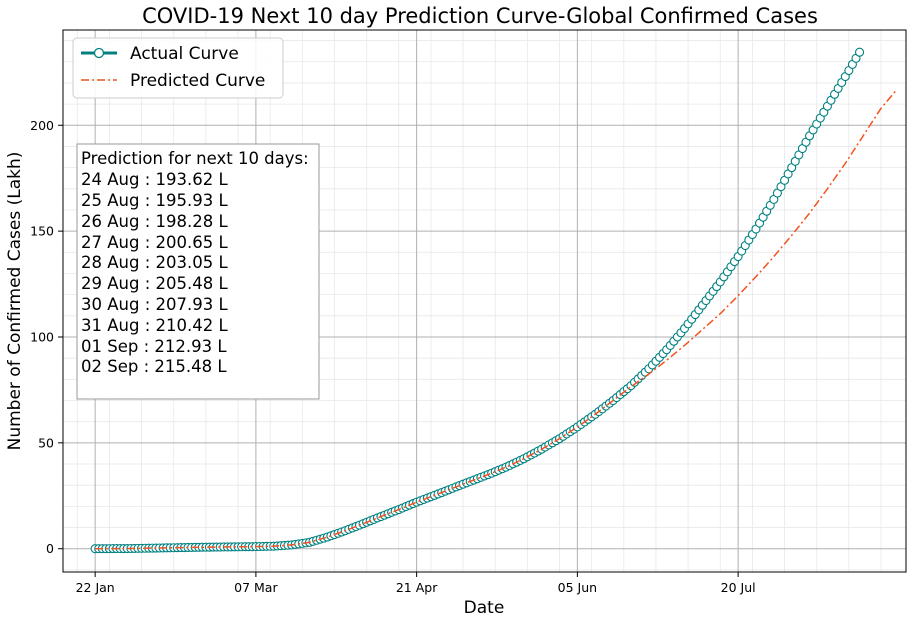 This screenshot has height=624, width=913. Describe the element at coordinates (42, 125) in the screenshot. I see `y-tick-label: 200` at that location.